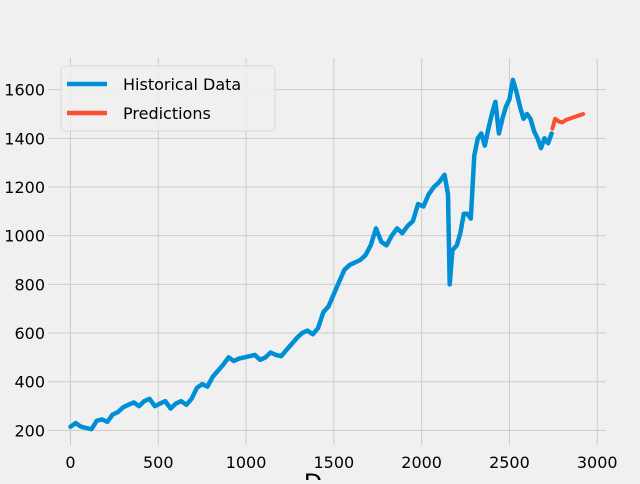 The height and width of the screenshot is (484, 640). I want to click on x-tick-label: 2500, so click(509, 462).